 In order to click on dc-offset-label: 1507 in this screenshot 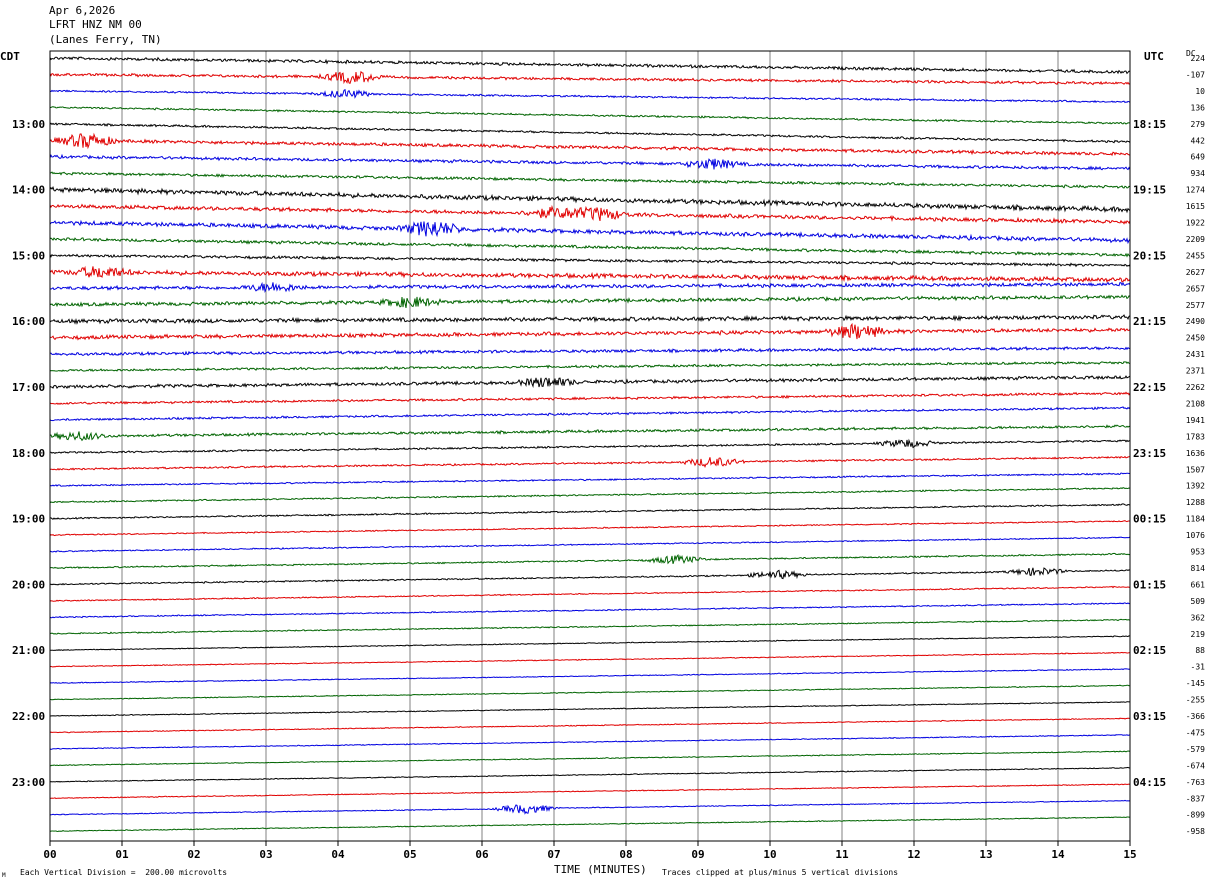, I will do `click(1195, 469)`.